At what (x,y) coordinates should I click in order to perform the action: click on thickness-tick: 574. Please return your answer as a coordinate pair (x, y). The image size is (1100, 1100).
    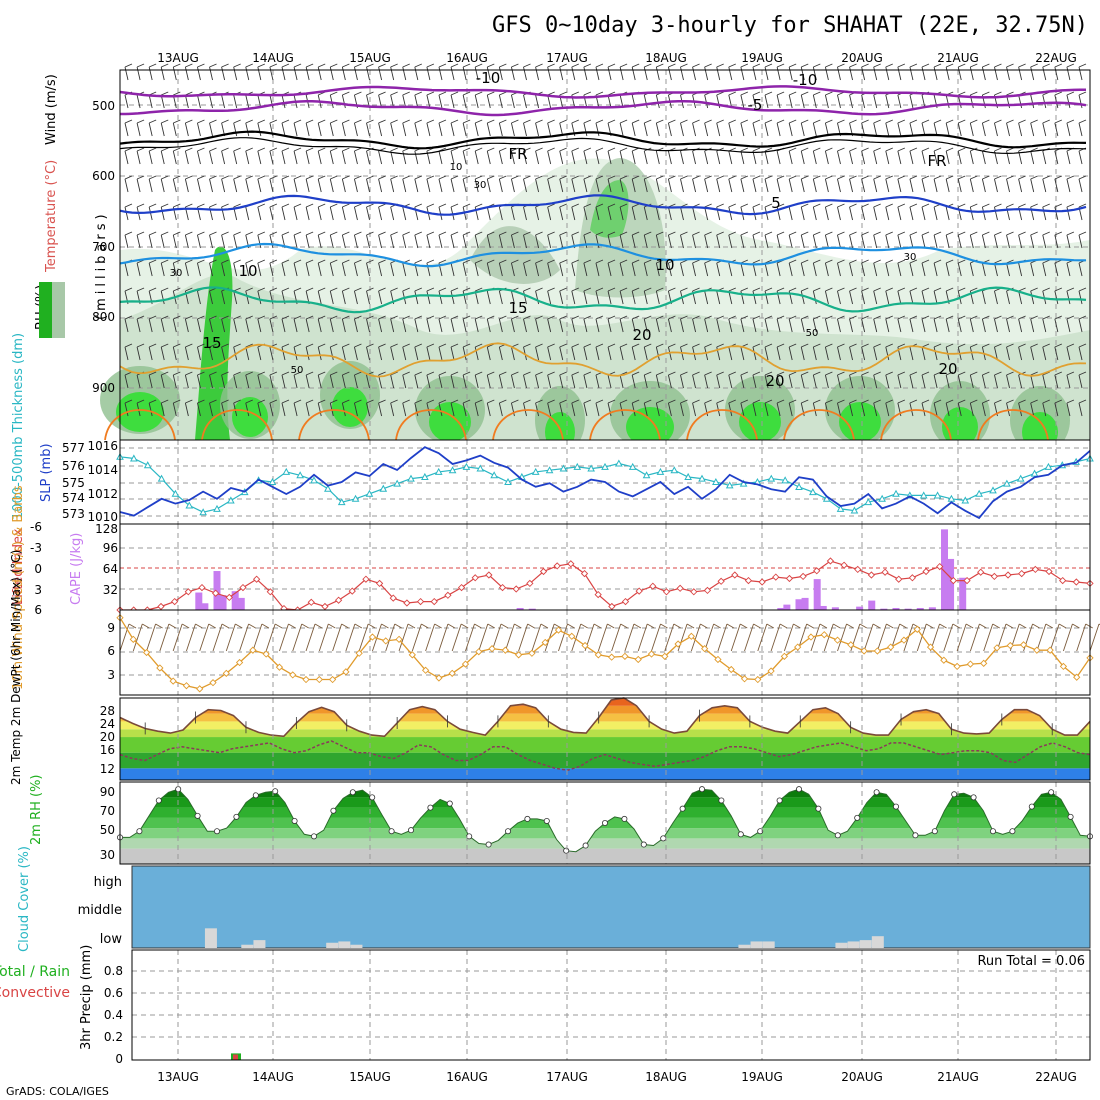
    Looking at the image, I should click on (73, 498).